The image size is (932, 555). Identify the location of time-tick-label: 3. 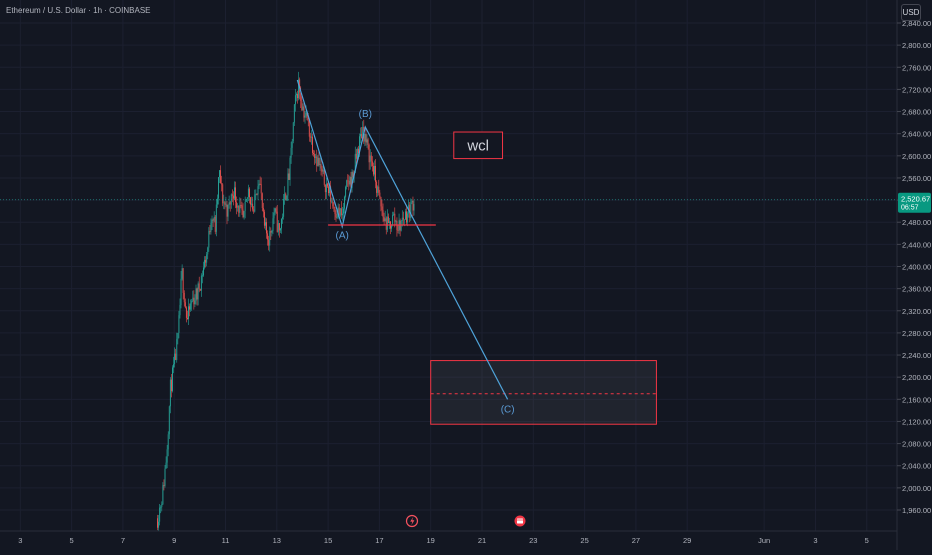
(20, 540).